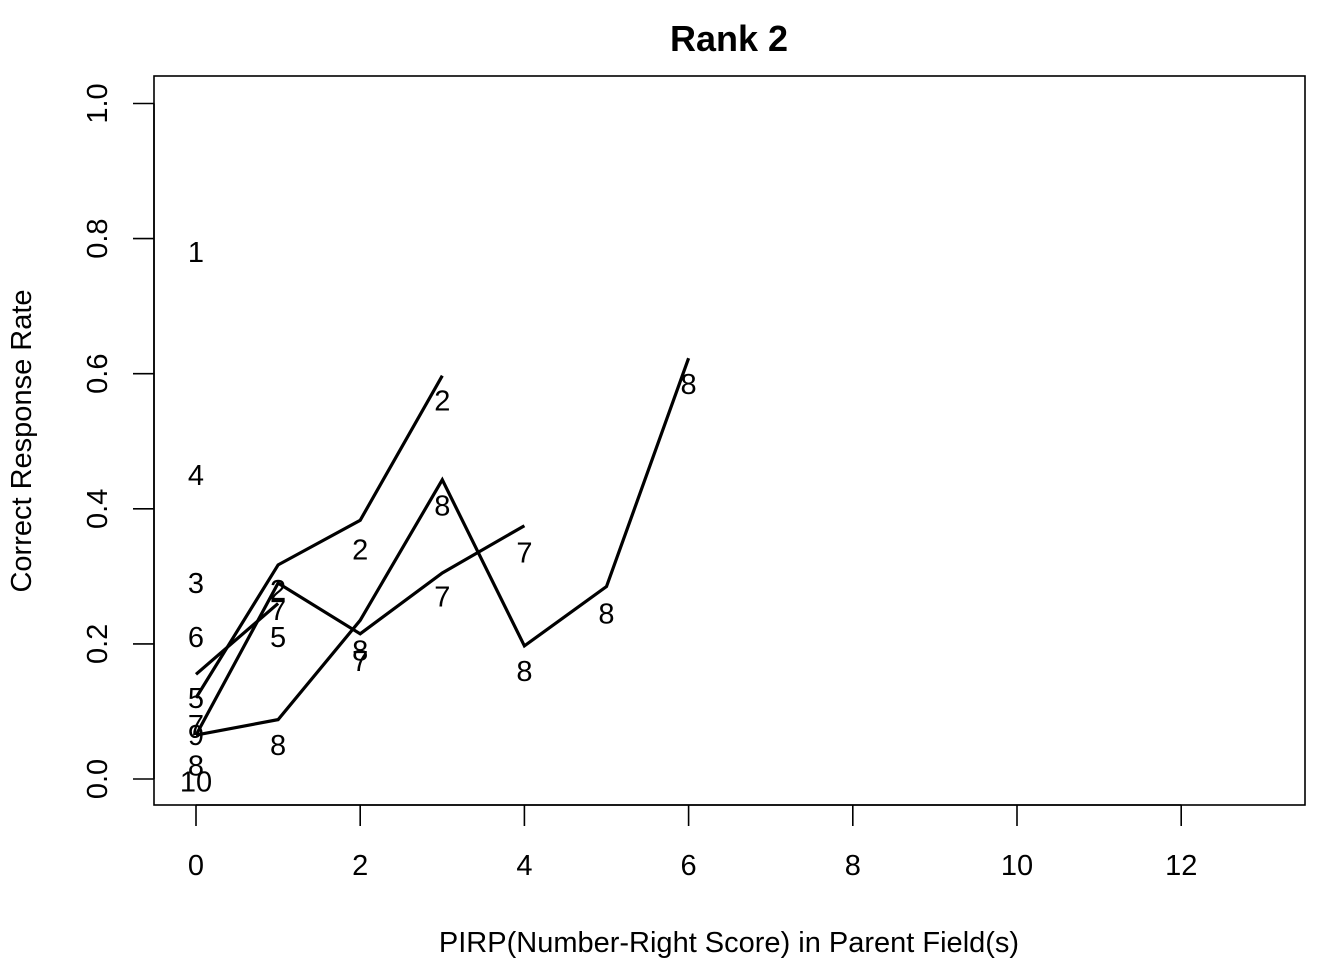 The width and height of the screenshot is (1344, 960). I want to click on y-tick-label: 0.2, so click(98, 644).